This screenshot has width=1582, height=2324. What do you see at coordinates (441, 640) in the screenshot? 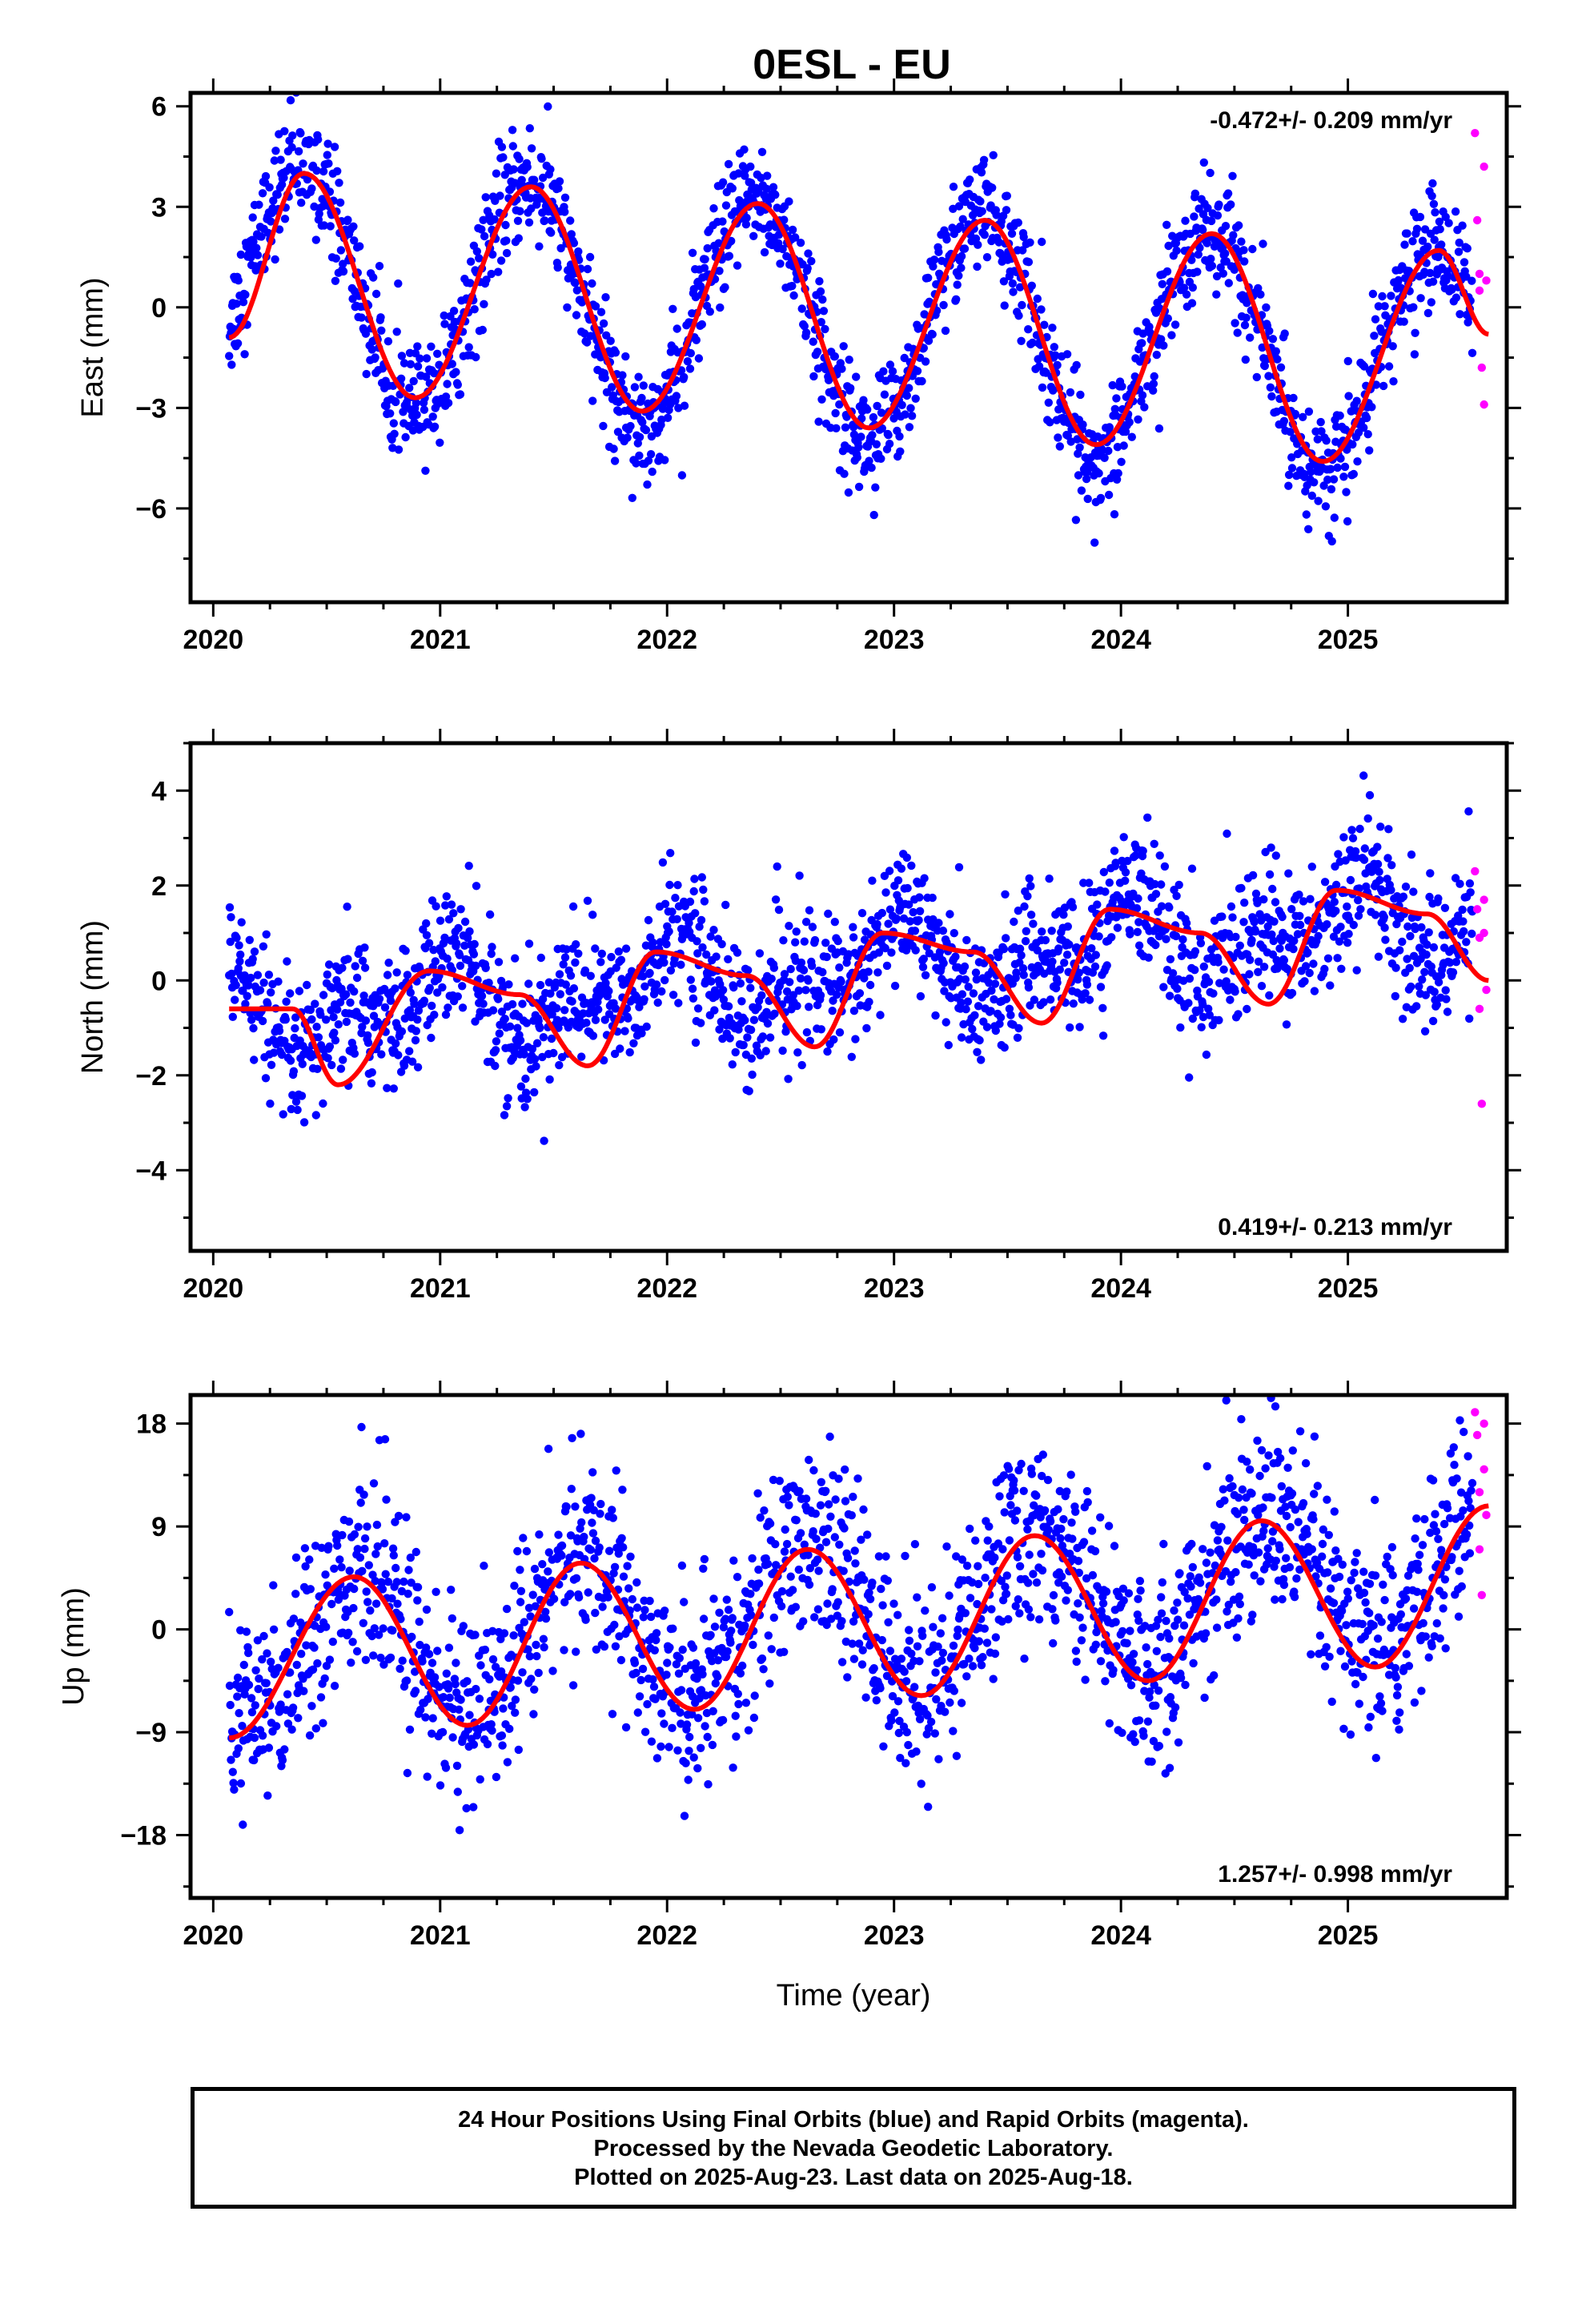
I see `x-tick-label: 2021` at bounding box center [441, 640].